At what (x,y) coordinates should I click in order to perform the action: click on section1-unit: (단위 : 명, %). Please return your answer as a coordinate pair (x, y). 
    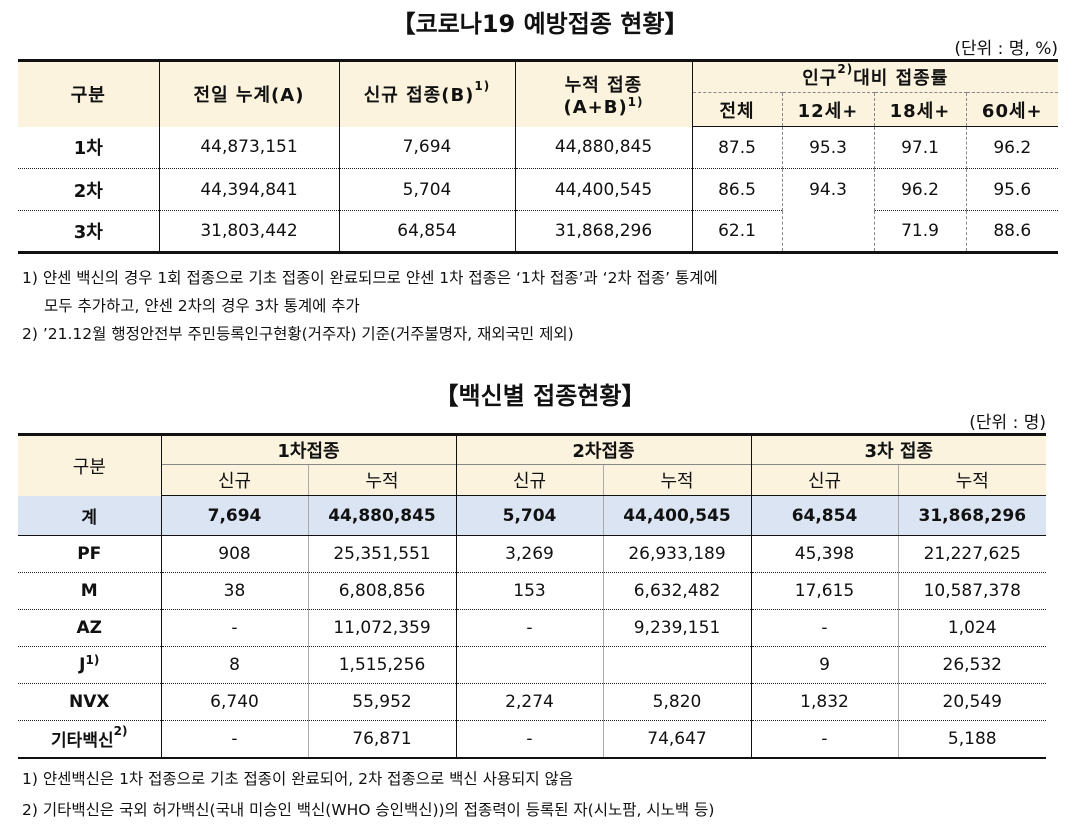
    Looking at the image, I should click on (1006, 49).